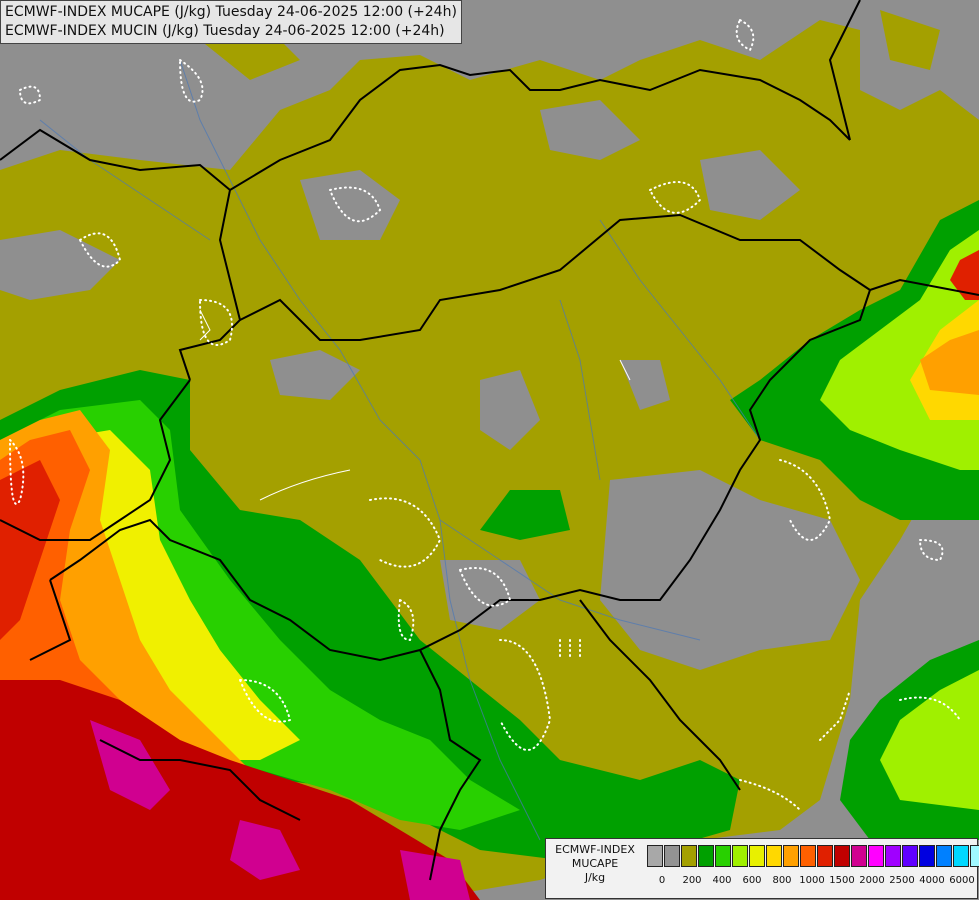  I want to click on legend-tick-label: 600, so click(752, 880).